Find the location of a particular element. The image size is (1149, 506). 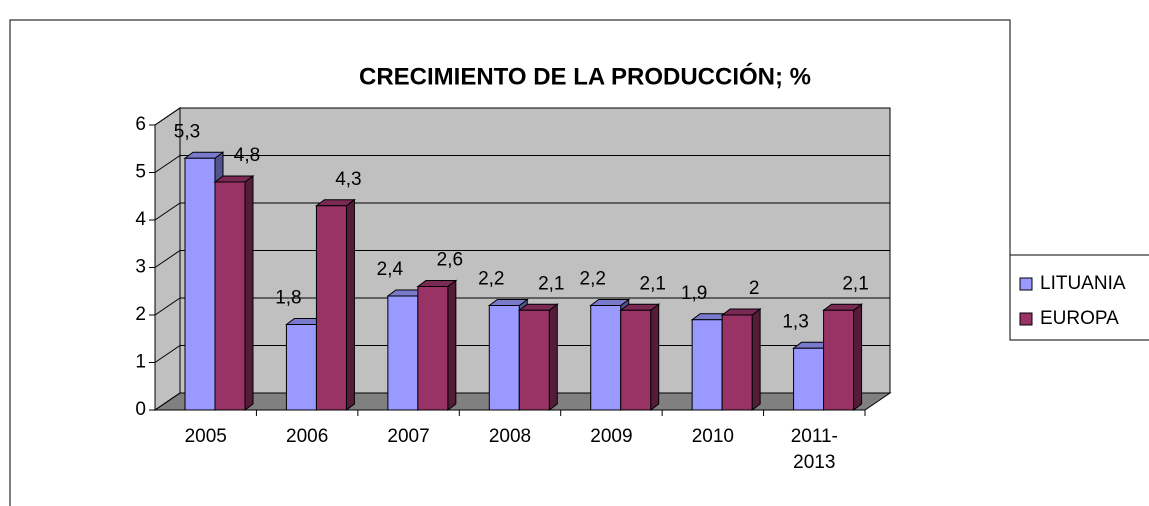

x-tick-label: 2011-2013 is located at coordinates (814, 449).